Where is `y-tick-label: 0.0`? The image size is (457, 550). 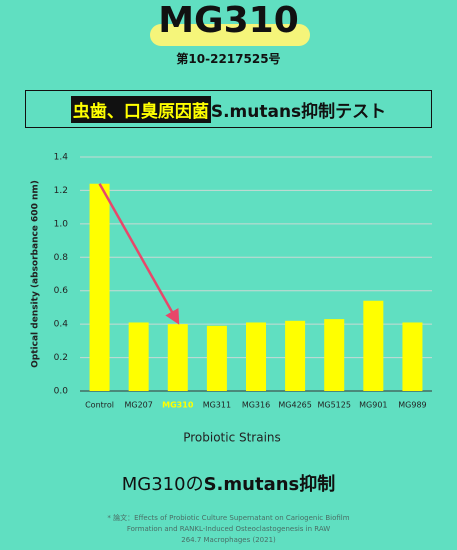 y-tick-label: 0.0 is located at coordinates (61, 392).